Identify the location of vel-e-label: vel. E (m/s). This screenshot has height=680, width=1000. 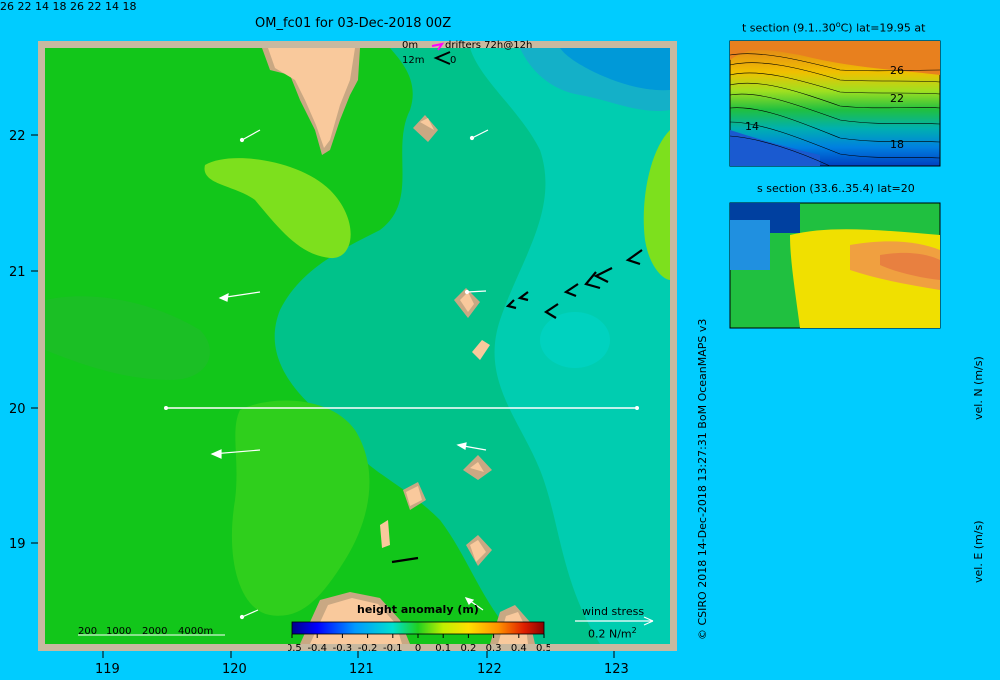
(978, 551).